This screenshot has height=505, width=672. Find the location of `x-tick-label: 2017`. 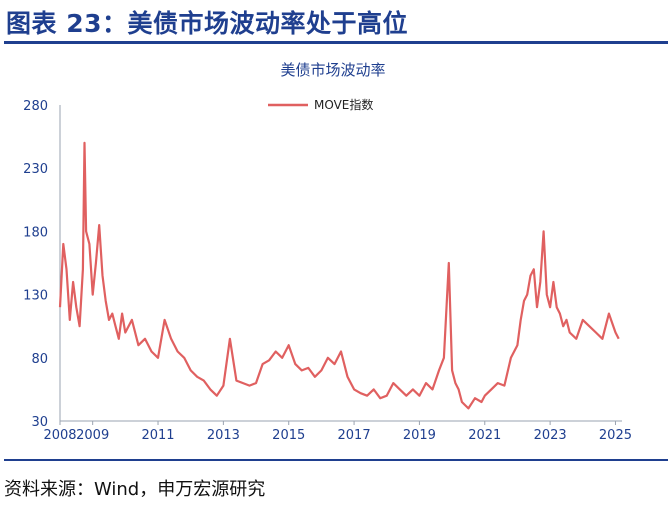

x-tick-label: 2017 is located at coordinates (354, 435).